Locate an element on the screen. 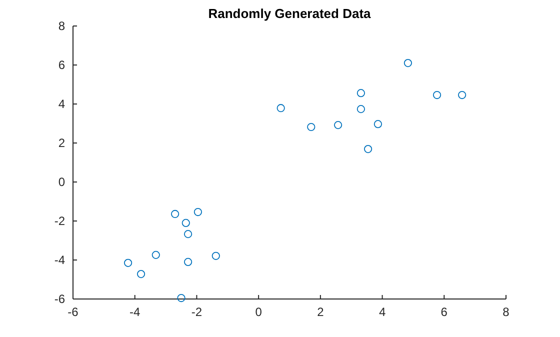 The height and width of the screenshot is (337, 560). y-tick-label: 2 is located at coordinates (62, 143).